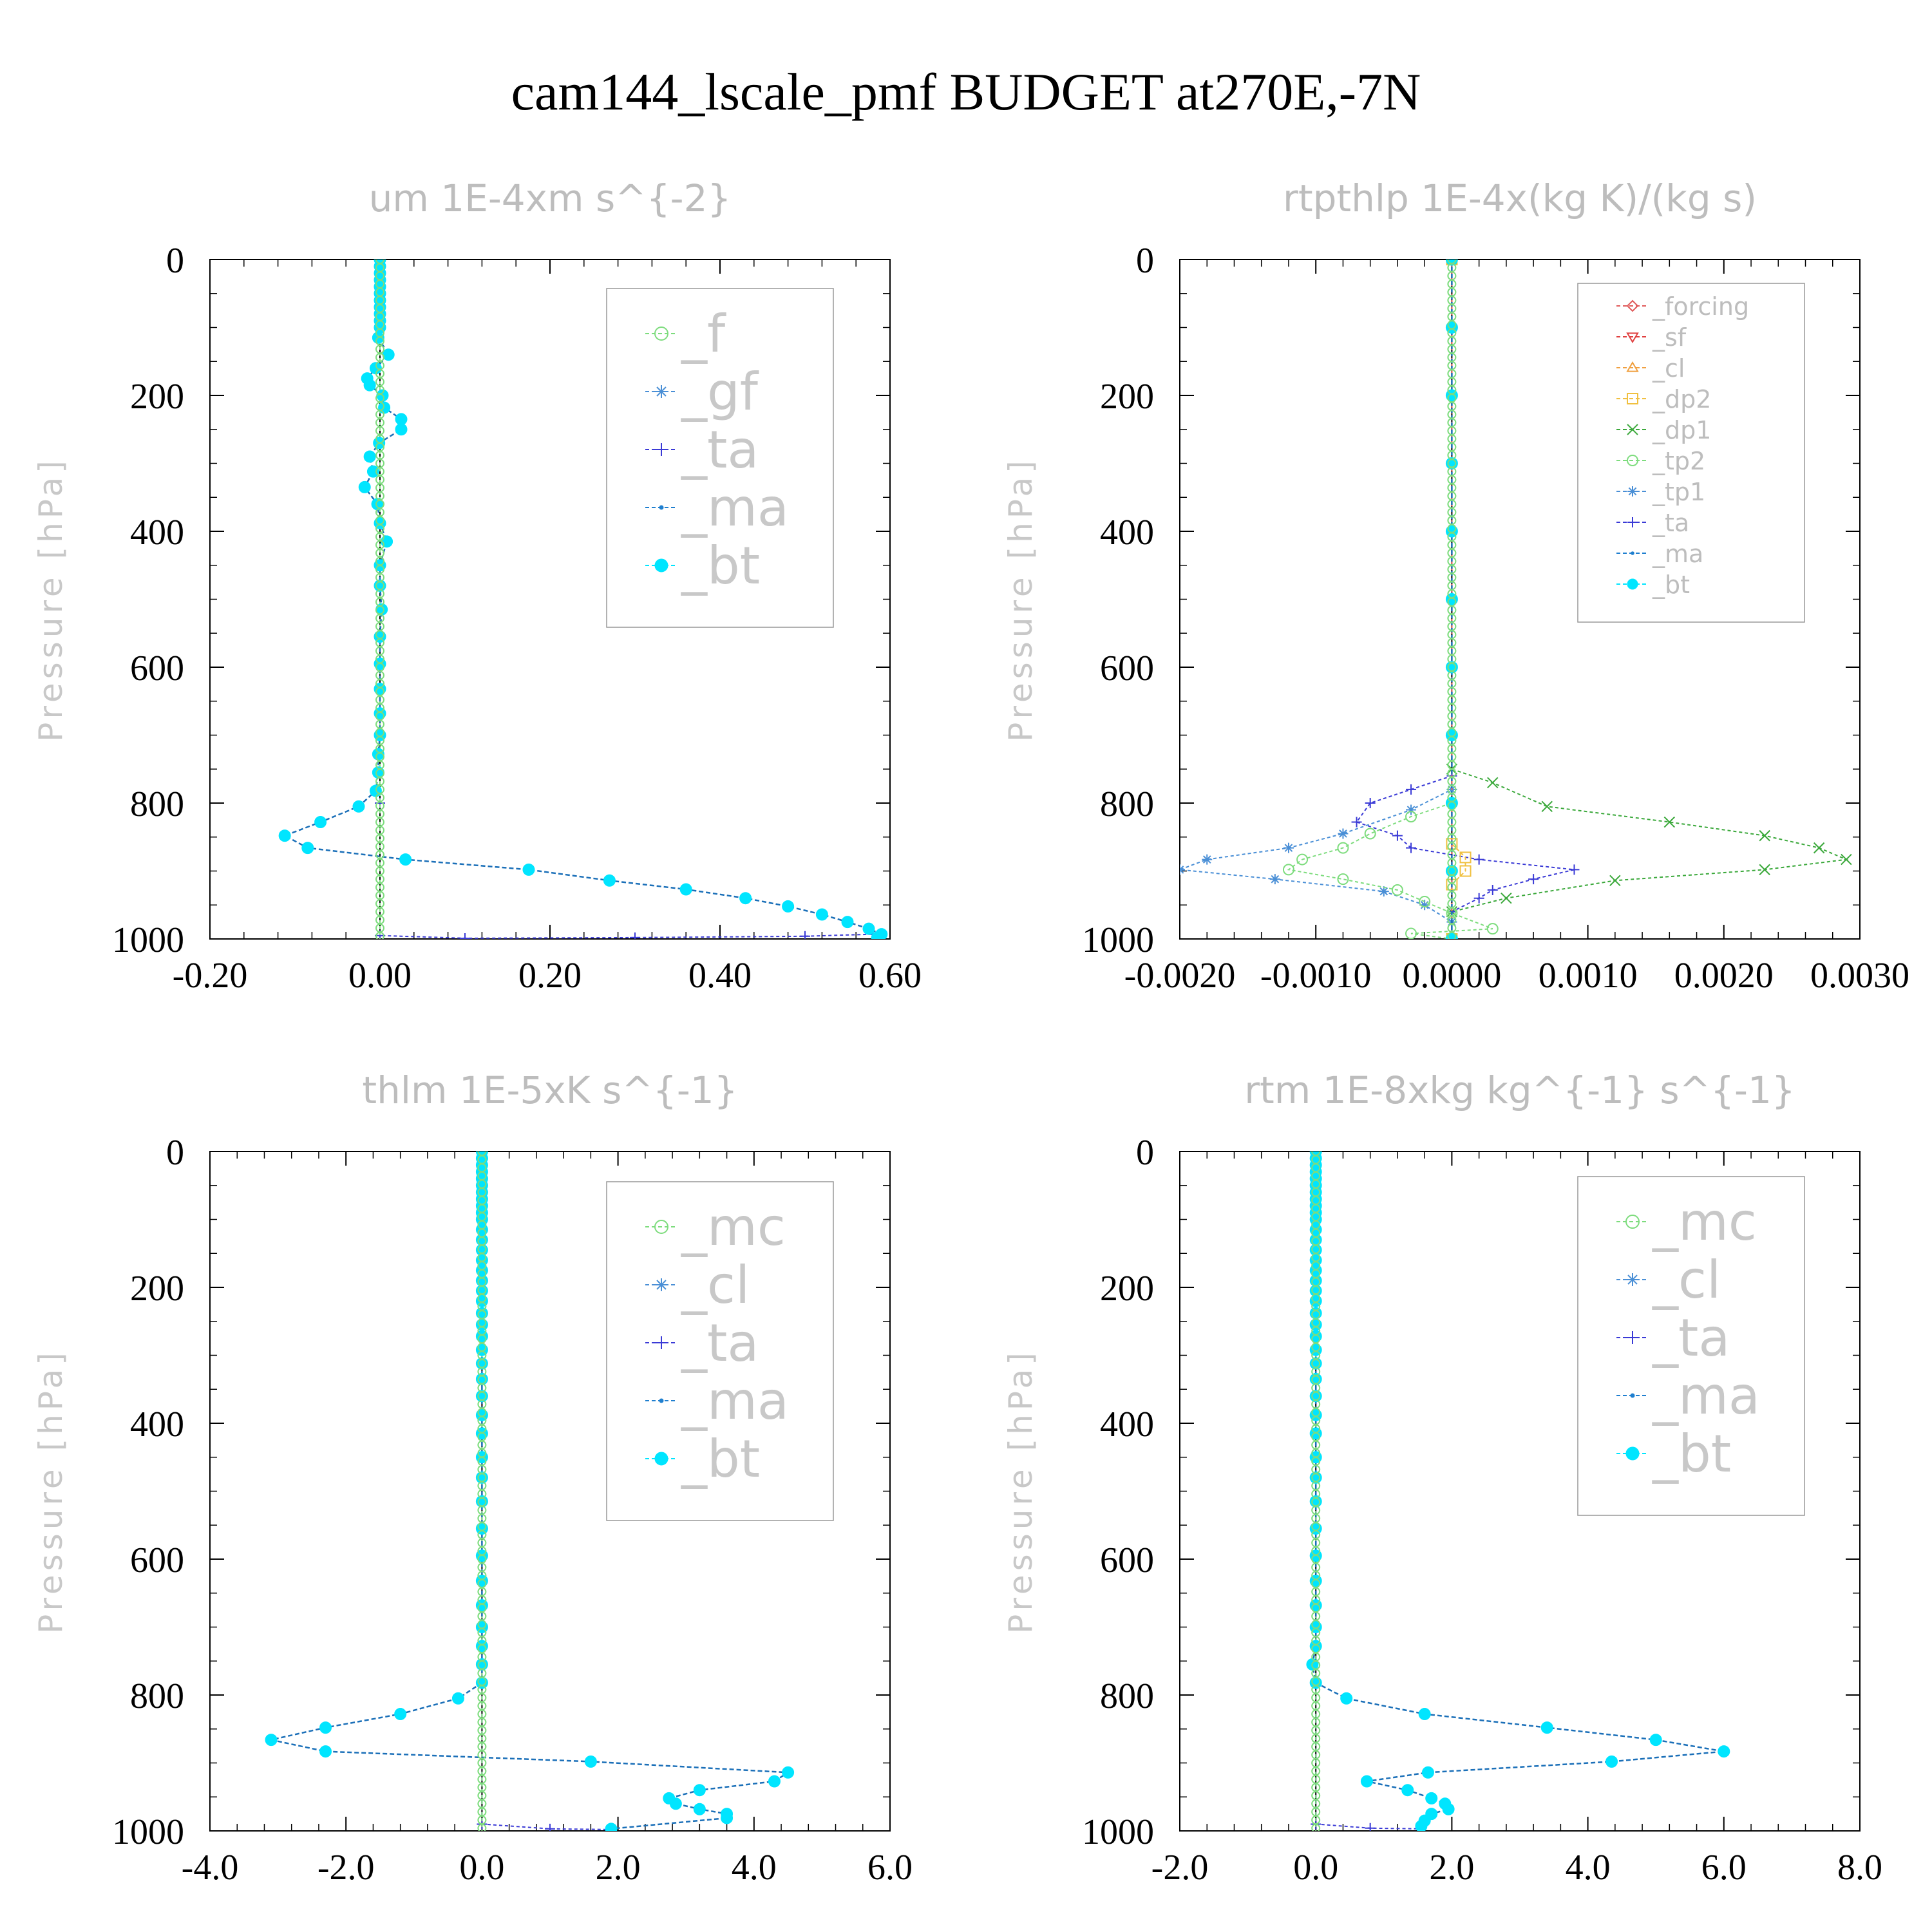 This screenshot has width=1932, height=1932. I want to click on legend: _f_gf_ta_ma_bt, so click(720, 458).